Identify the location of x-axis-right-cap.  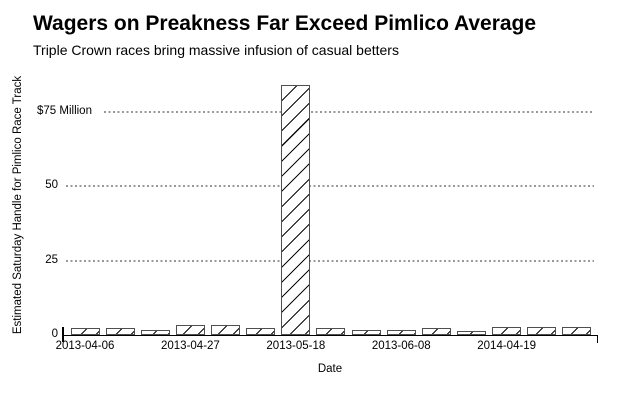
(597, 339).